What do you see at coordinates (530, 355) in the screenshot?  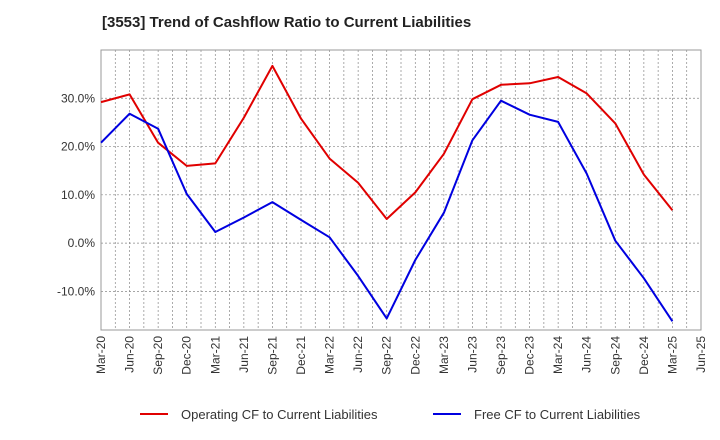 I see `x-tick-label: Dec-23` at bounding box center [530, 355].